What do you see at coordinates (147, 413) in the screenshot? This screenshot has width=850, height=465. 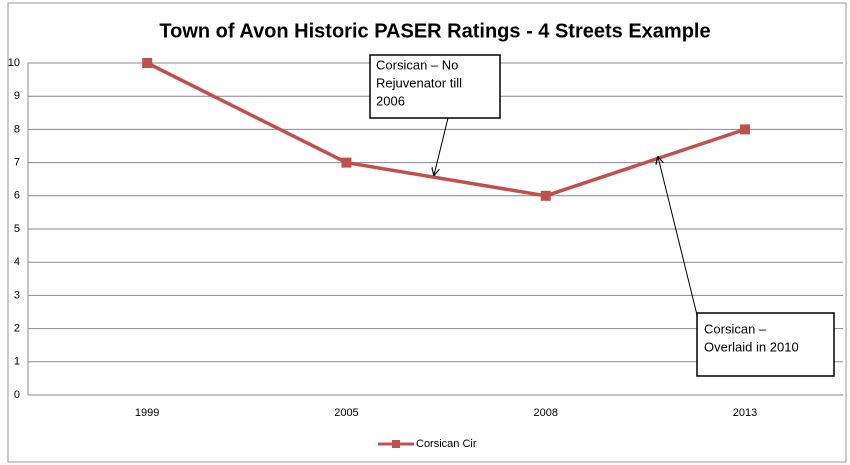 I see `x-tick-label: 1999` at bounding box center [147, 413].